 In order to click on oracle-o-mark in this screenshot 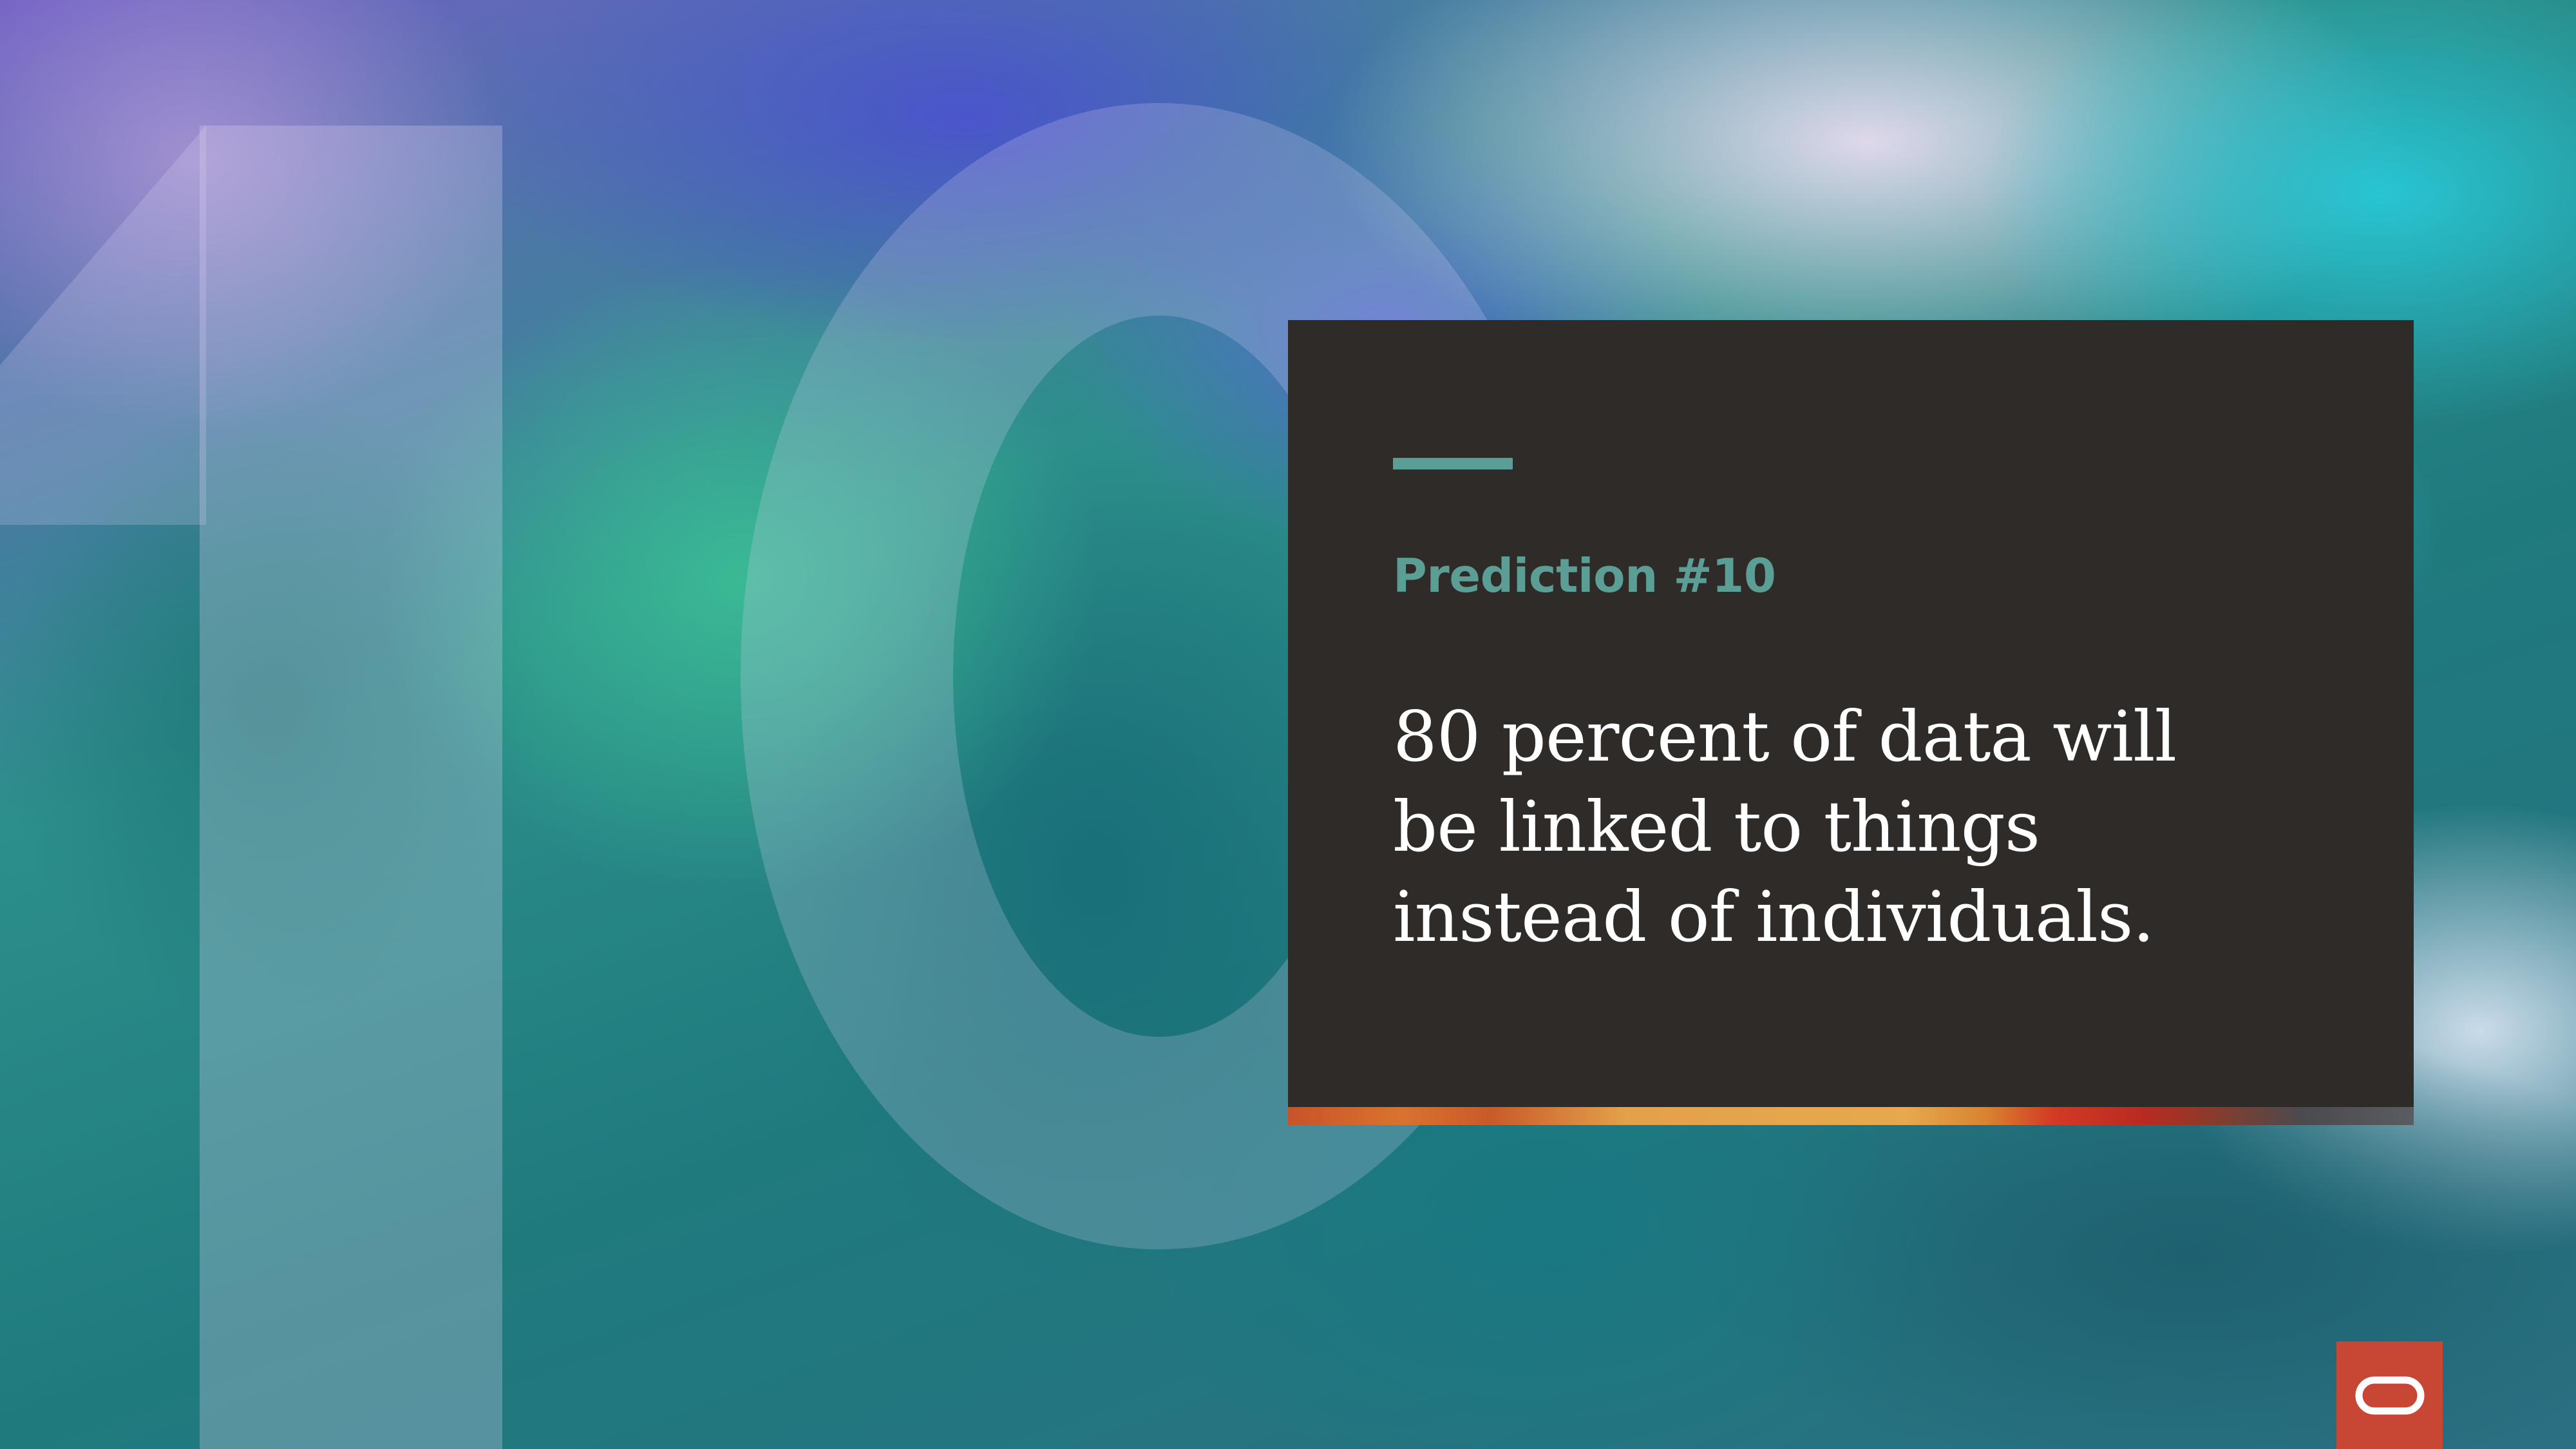, I will do `click(2390, 1395)`.